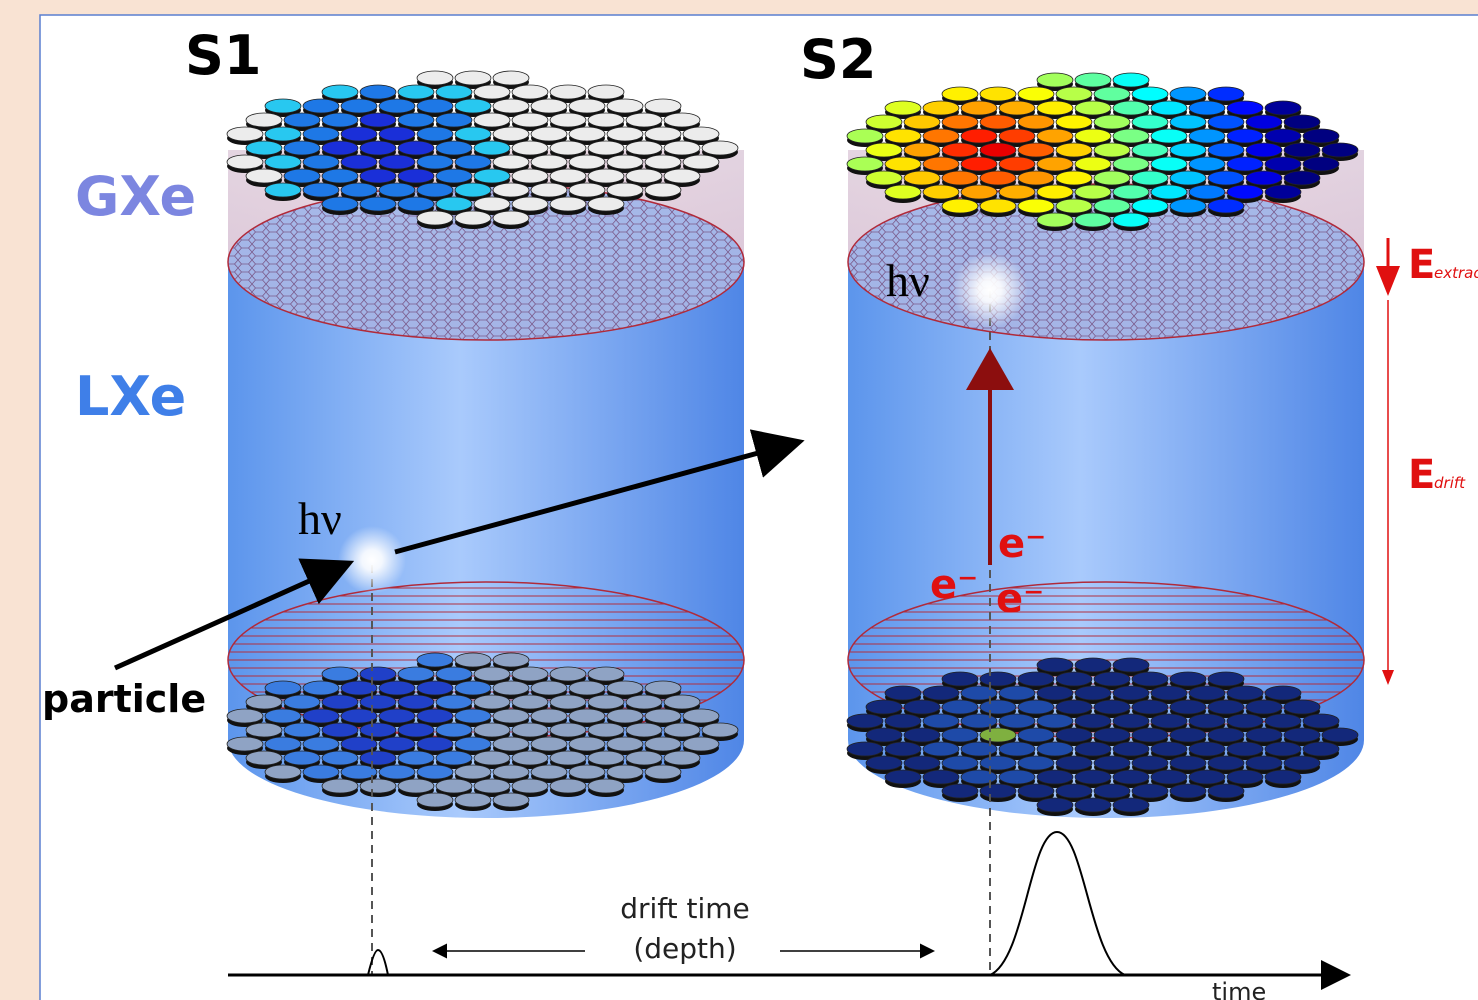  I want to click on photon-label: hν, so click(320, 518).